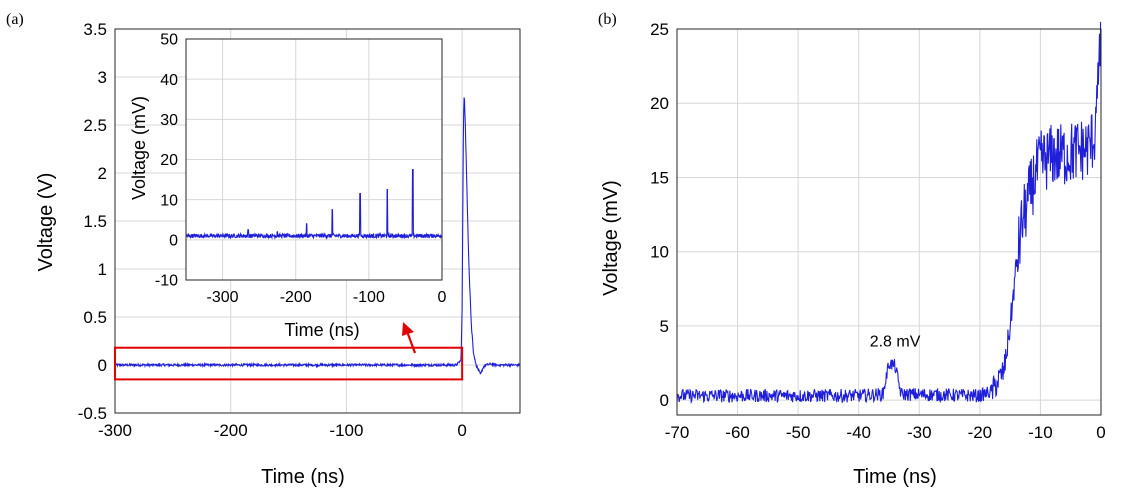  What do you see at coordinates (46, 222) in the screenshot?
I see `panel-a-y-axis-label: Voltage (V)` at bounding box center [46, 222].